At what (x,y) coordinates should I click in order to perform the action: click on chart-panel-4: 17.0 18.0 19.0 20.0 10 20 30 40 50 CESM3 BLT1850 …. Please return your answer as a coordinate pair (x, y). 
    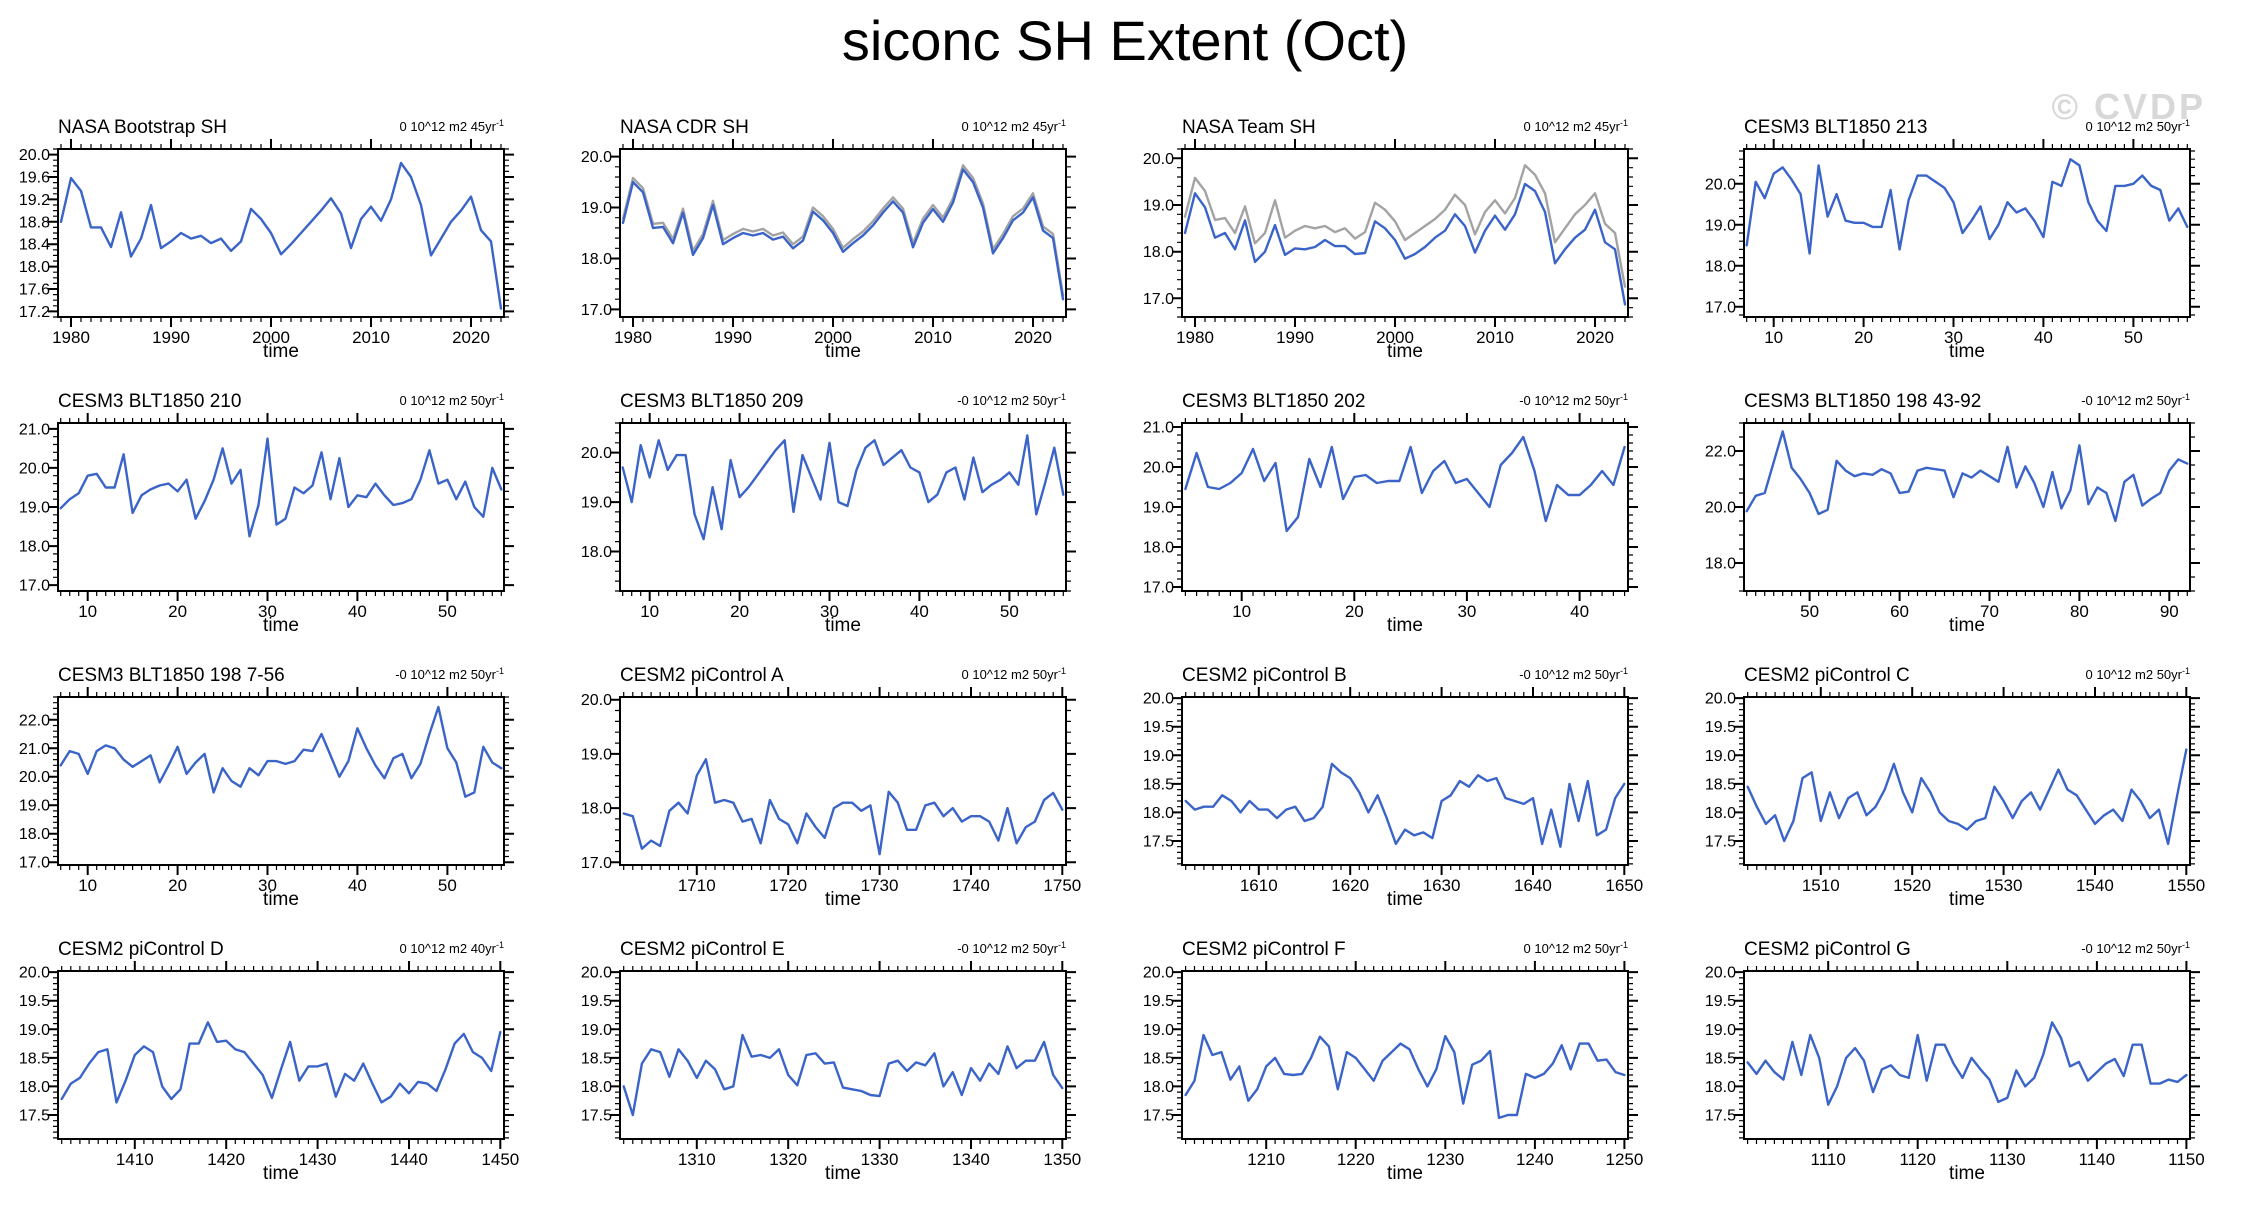
    Looking at the image, I should click on (1968, 224).